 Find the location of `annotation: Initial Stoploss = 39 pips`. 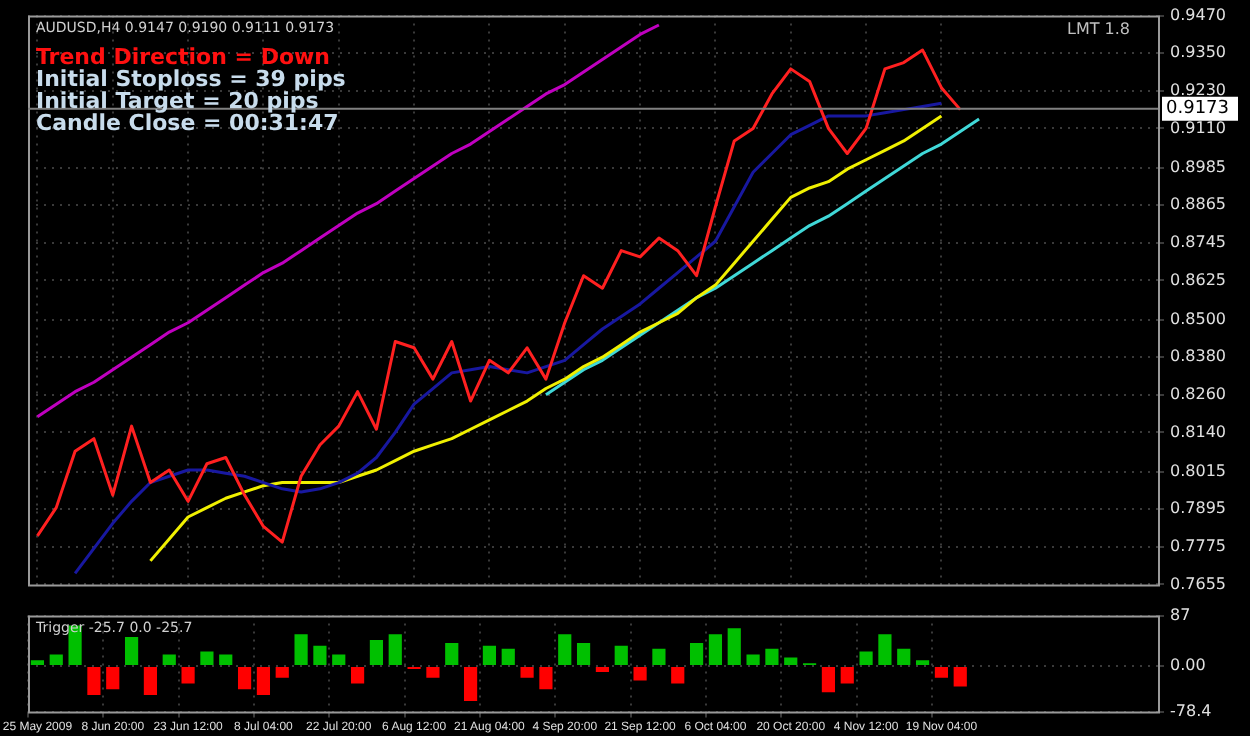

annotation: Initial Stoploss = 39 pips is located at coordinates (191, 79).